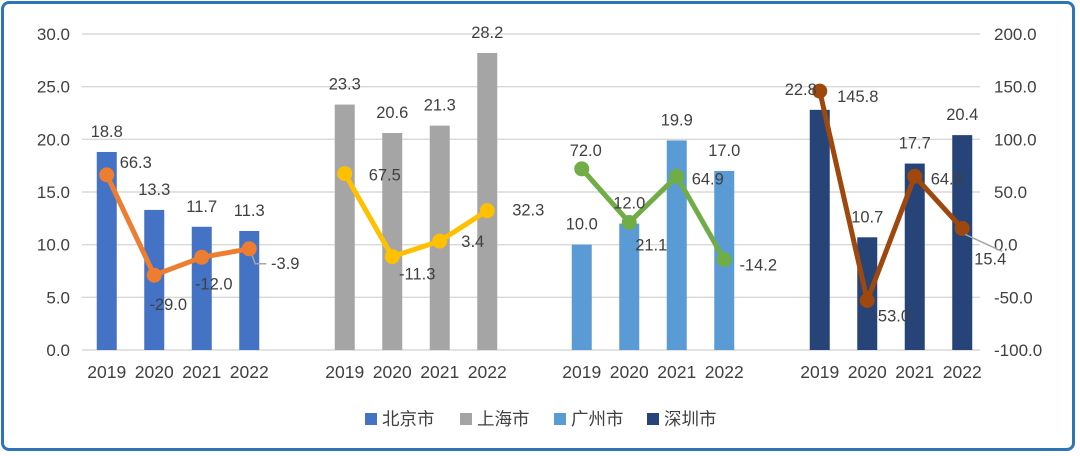  Describe the element at coordinates (1018, 350) in the screenshot. I see `right-axis-tick-label: -100.0` at that location.